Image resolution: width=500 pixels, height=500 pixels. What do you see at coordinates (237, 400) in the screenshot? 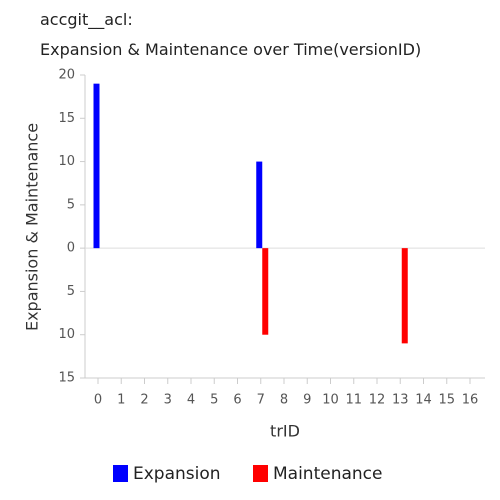
I see `x-tick-label: 6` at bounding box center [237, 400].